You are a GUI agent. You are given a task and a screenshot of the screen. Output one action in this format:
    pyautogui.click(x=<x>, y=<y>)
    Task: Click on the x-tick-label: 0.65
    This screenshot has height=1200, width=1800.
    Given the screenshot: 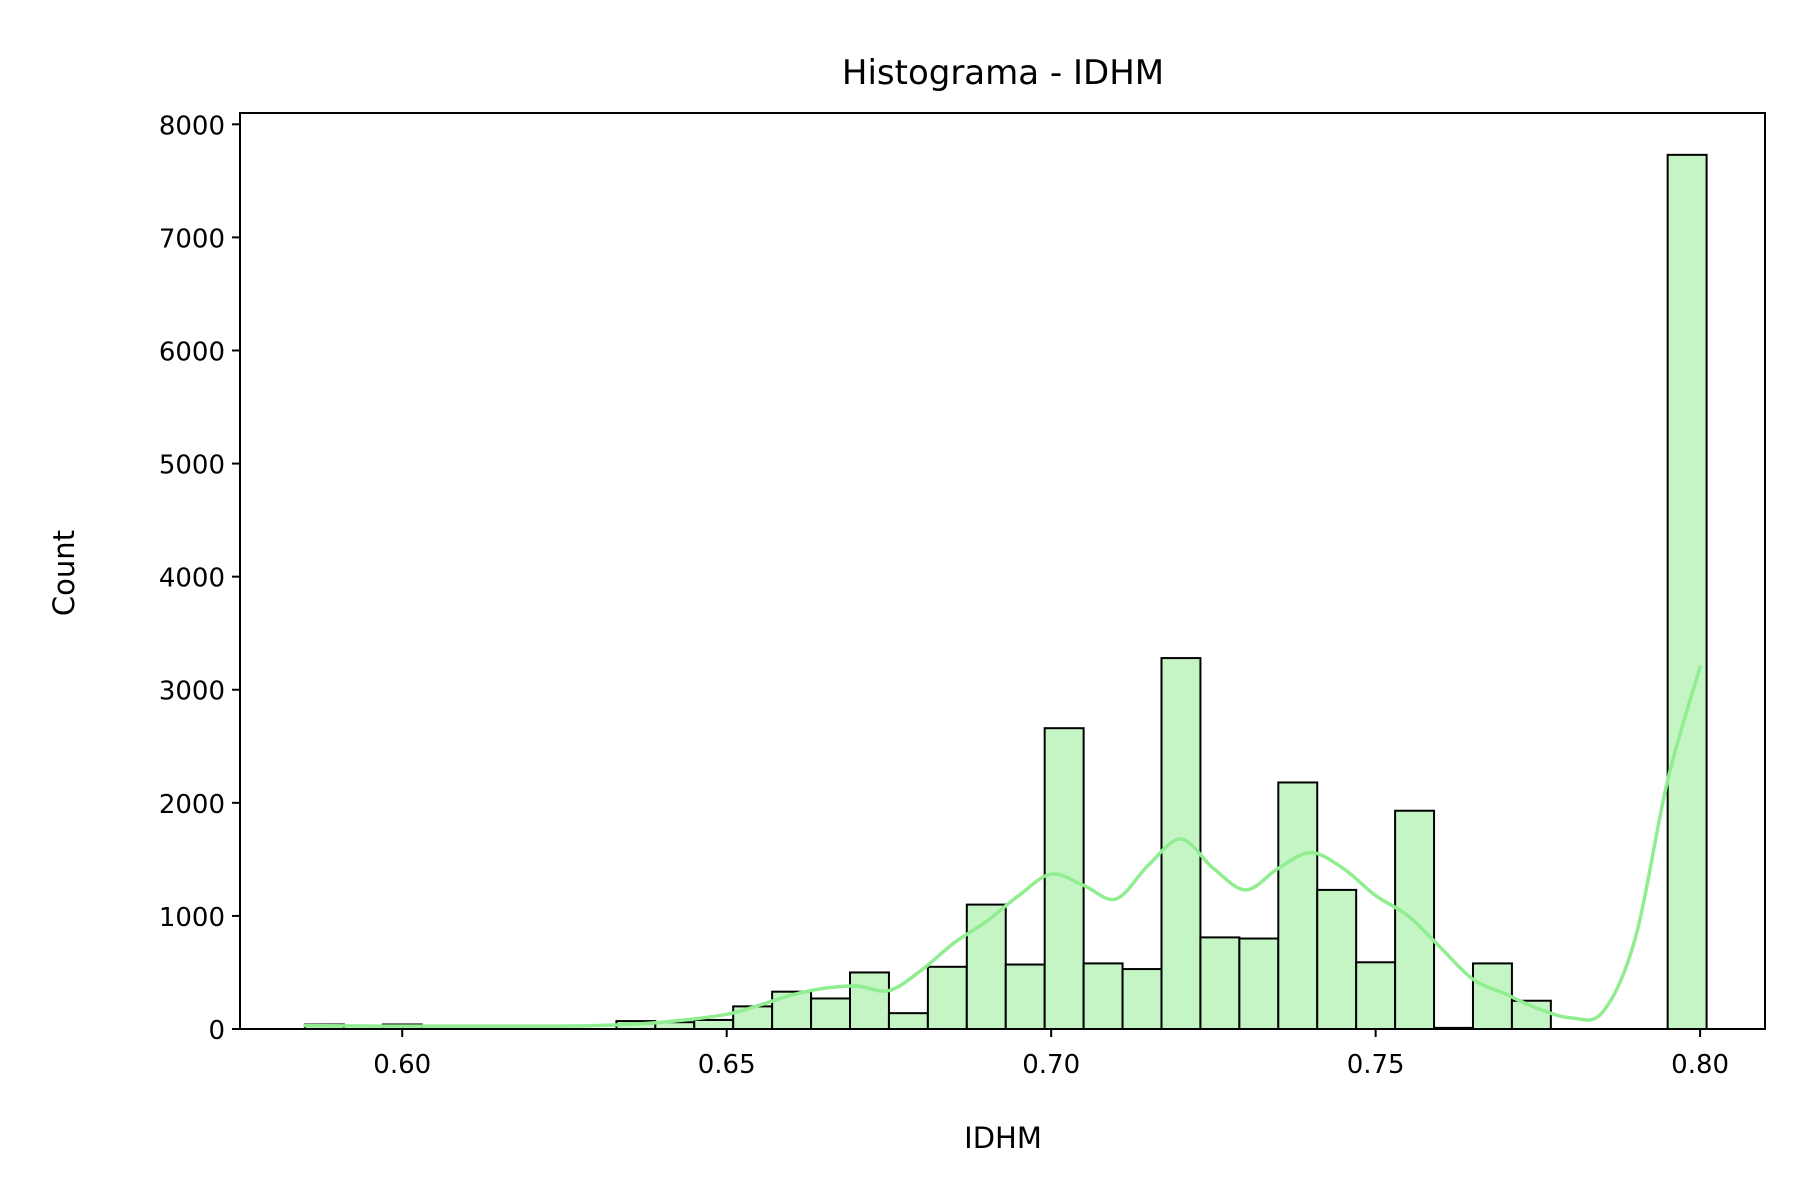 What is the action you would take?
    pyautogui.click(x=727, y=1065)
    